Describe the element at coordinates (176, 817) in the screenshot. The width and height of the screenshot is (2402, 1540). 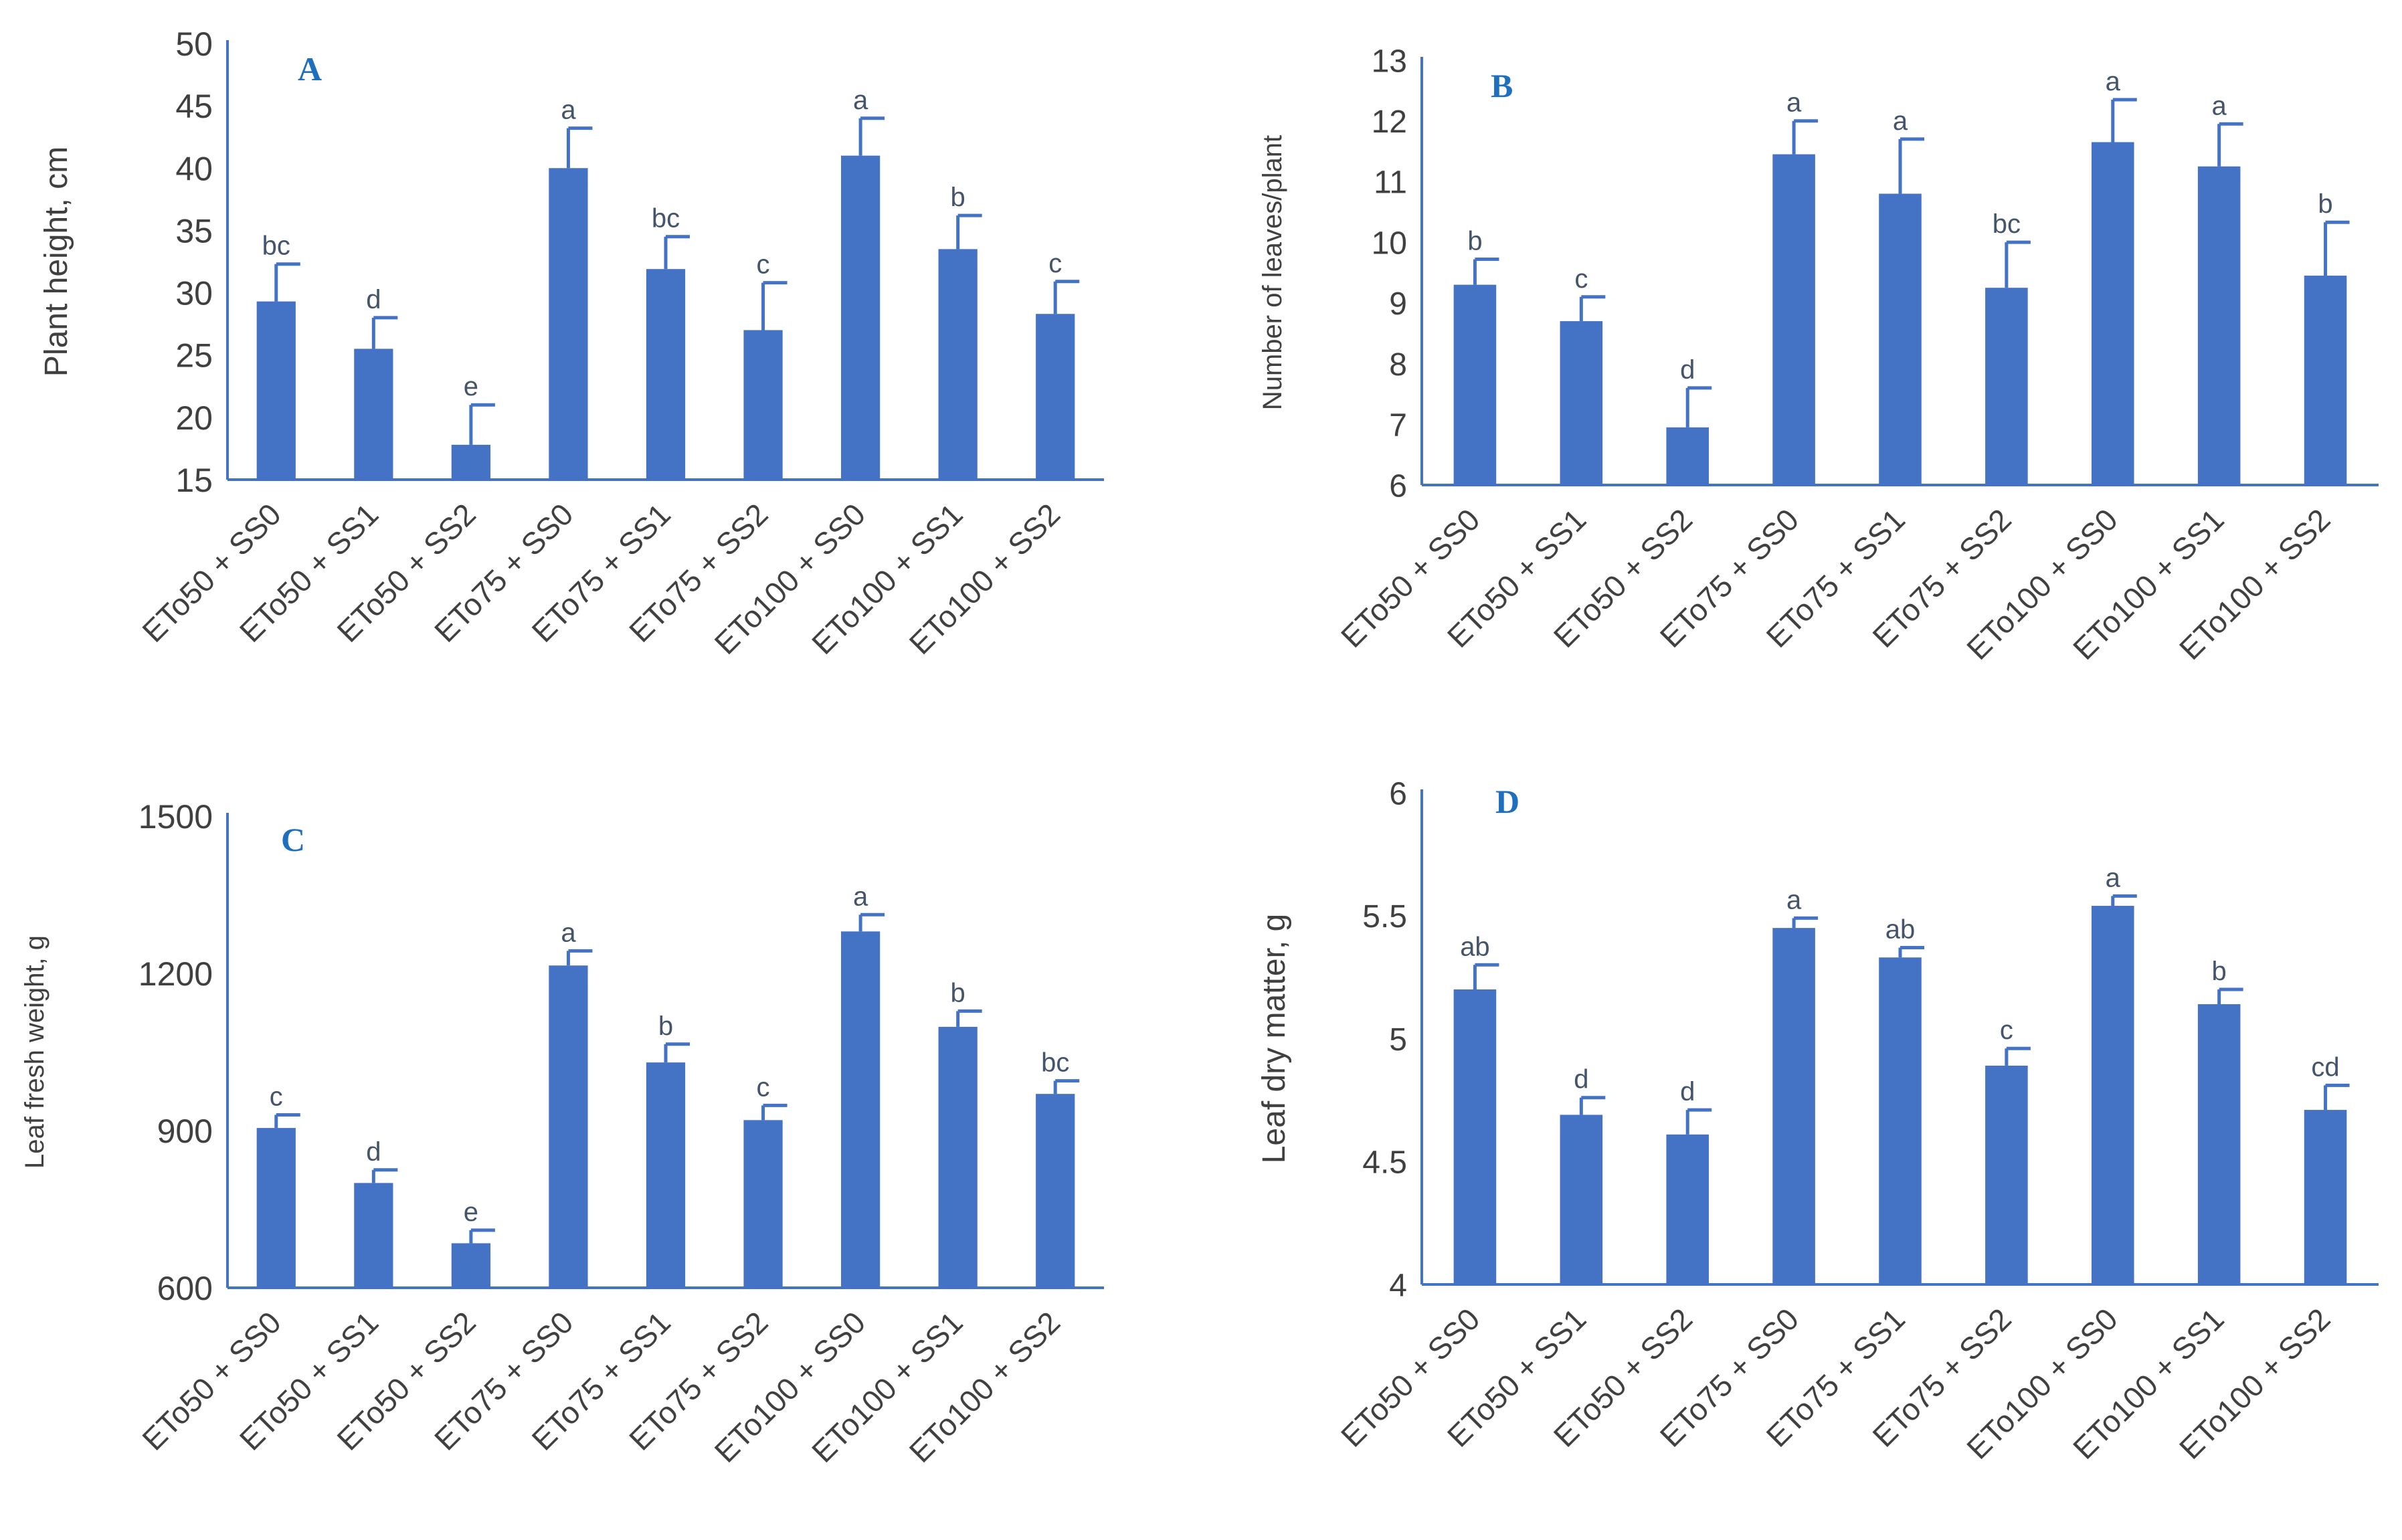
I see `y-tick-label: 1500` at that location.